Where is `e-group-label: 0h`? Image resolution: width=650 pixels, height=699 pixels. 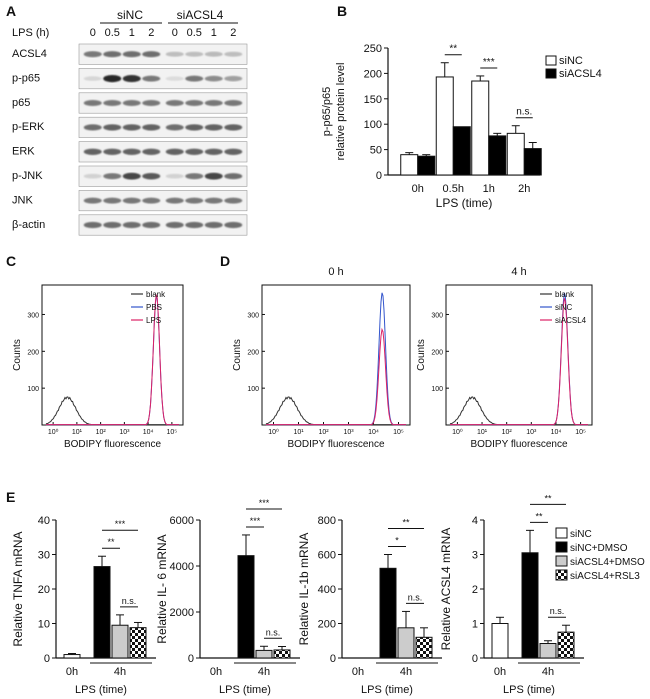
e-group-label: 0h is located at coordinates (72, 672).